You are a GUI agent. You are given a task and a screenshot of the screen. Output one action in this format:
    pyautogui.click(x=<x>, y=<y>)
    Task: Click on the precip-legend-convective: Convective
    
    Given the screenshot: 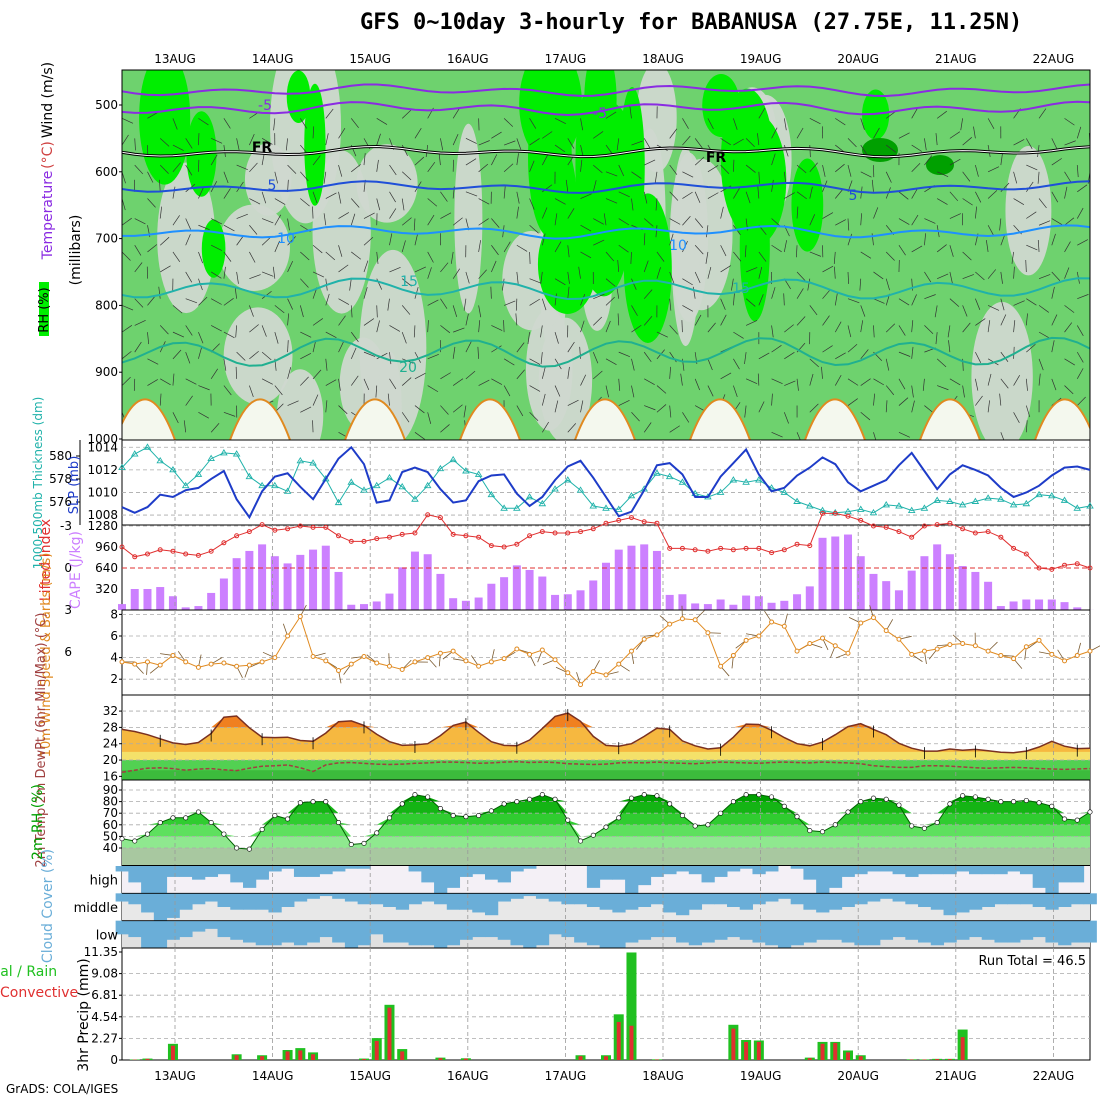 What is the action you would take?
    pyautogui.click(x=39, y=993)
    